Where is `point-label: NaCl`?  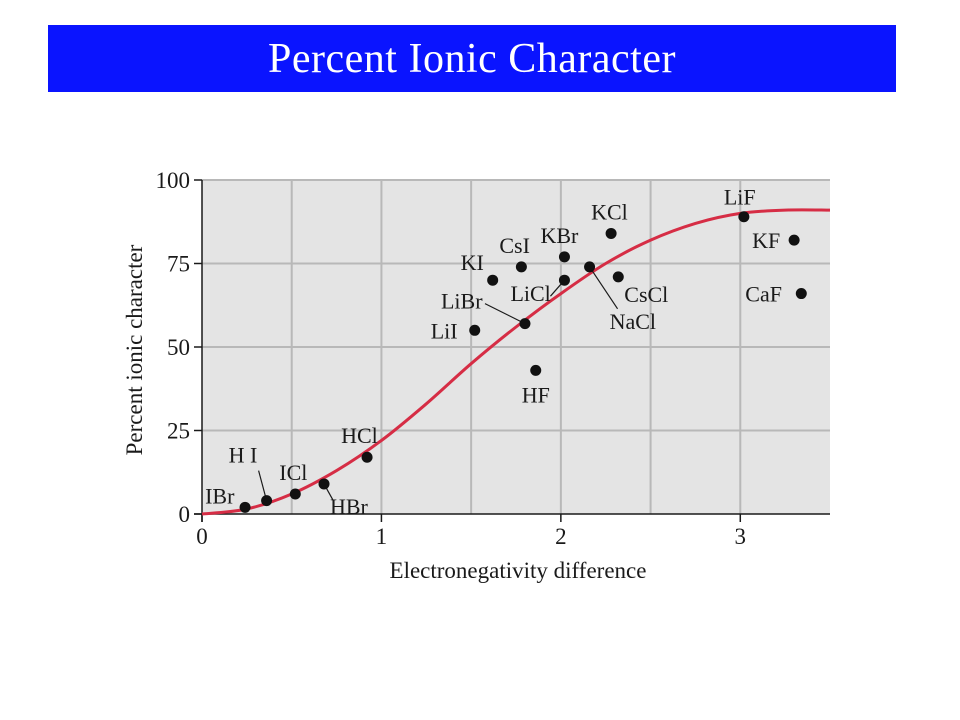 point-label: NaCl is located at coordinates (633, 321).